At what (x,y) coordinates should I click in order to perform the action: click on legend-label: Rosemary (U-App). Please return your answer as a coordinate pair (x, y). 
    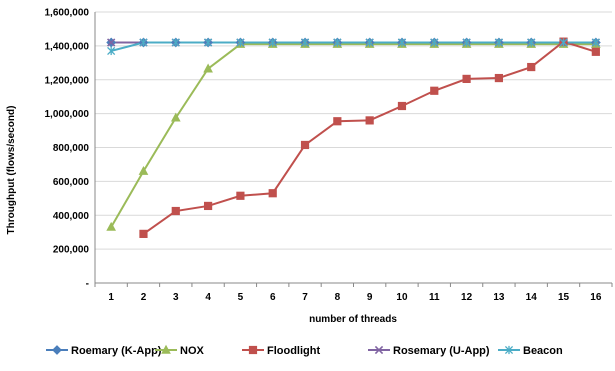
    Looking at the image, I should click on (441, 351).